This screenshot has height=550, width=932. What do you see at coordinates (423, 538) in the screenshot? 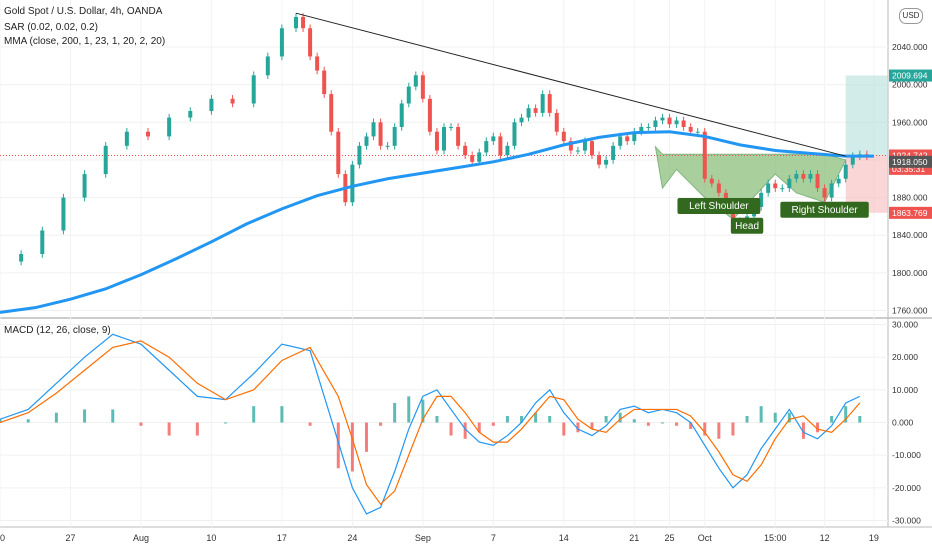
I see `time-tick-label: Sep` at bounding box center [423, 538].